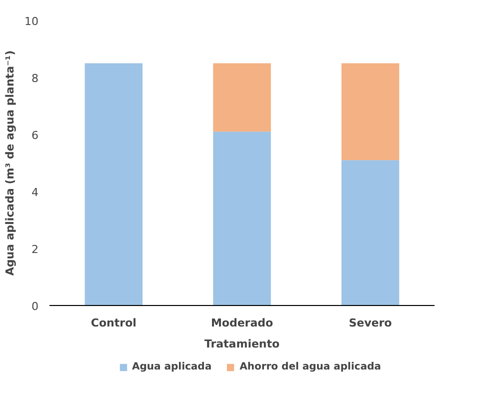 Image resolution: width=487 pixels, height=420 pixels. Describe the element at coordinates (35, 78) in the screenshot. I see `y-tick-label: 8` at that location.